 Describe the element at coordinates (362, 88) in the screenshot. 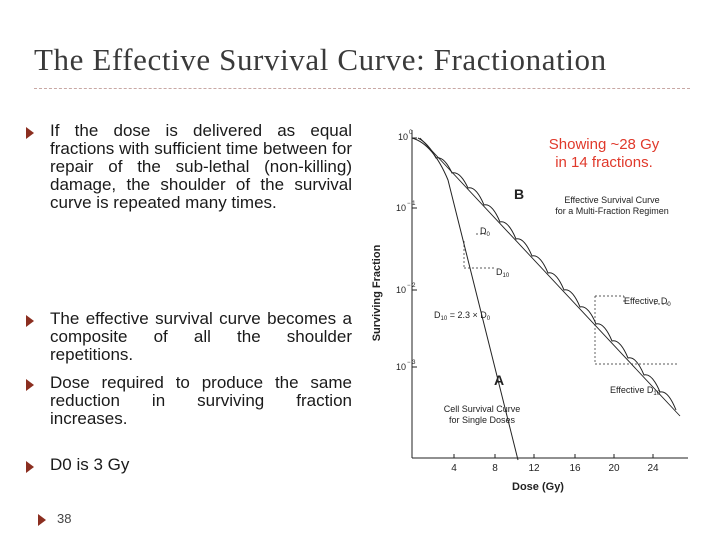

I see `title-divider` at that location.